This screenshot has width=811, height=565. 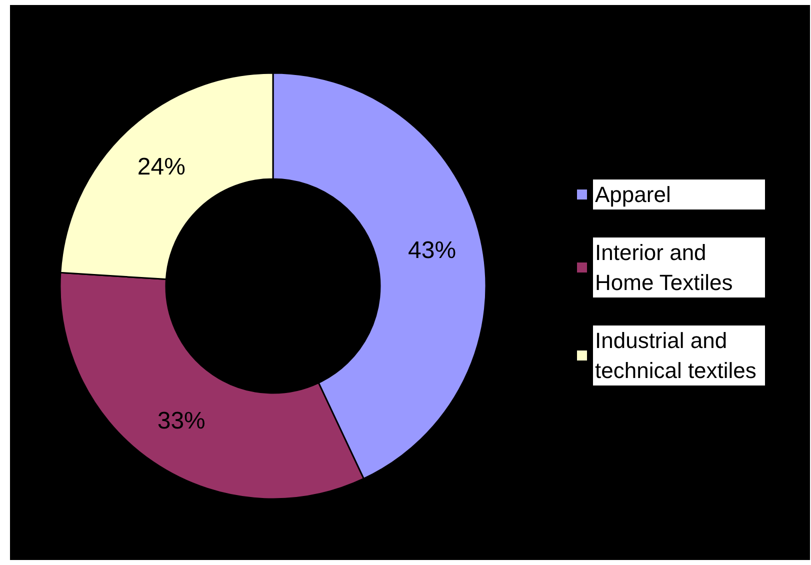 I want to click on legend-label: Apparel, so click(x=633, y=194).